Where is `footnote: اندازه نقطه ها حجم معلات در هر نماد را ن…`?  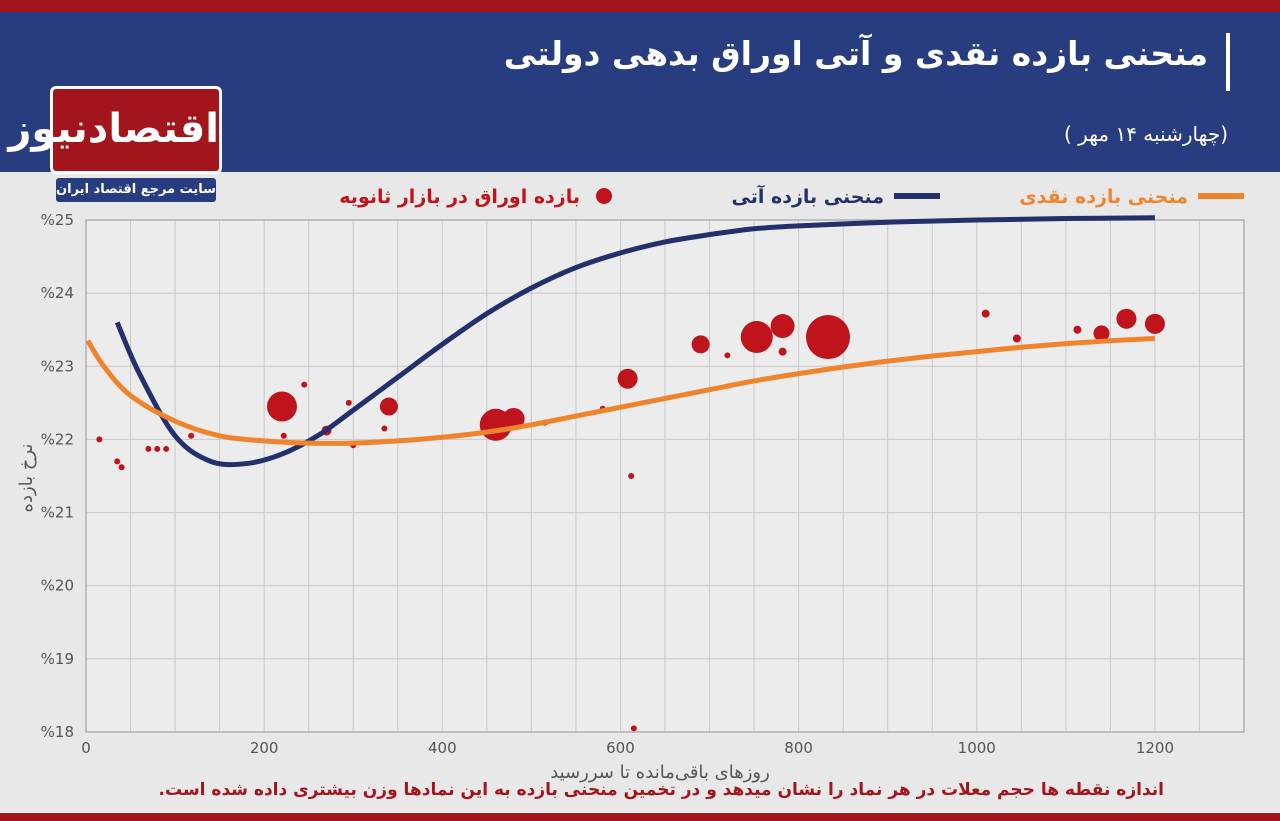
footnote: اندازه نقطه ها حجم معلات در هر نماد را ن… is located at coordinates (661, 790).